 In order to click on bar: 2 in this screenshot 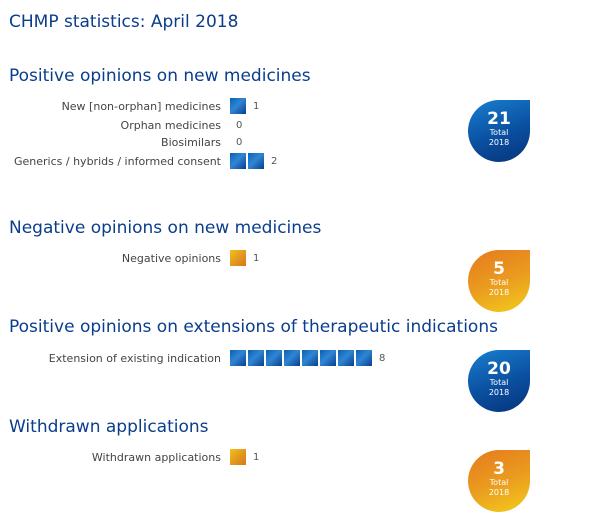, I will do `click(253, 162)`.